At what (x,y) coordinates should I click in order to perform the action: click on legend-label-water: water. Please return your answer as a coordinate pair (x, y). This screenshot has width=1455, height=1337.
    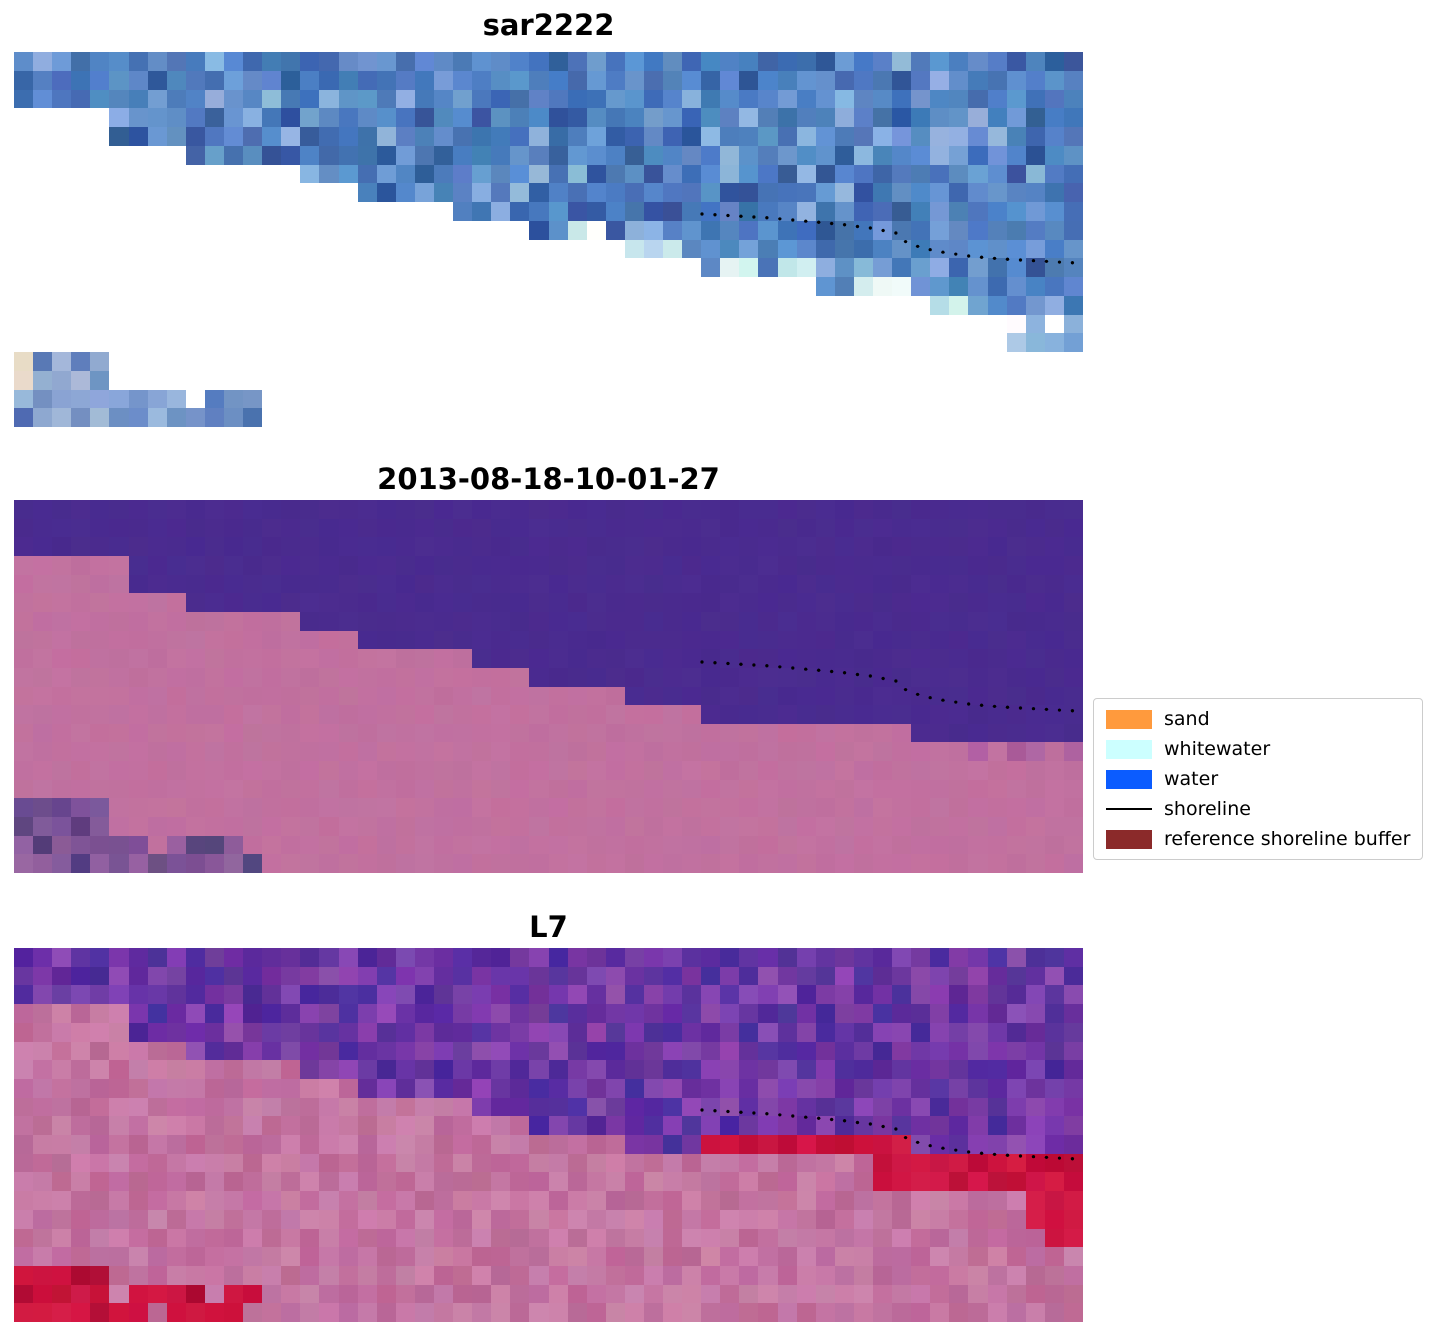
    Looking at the image, I should click on (1191, 779).